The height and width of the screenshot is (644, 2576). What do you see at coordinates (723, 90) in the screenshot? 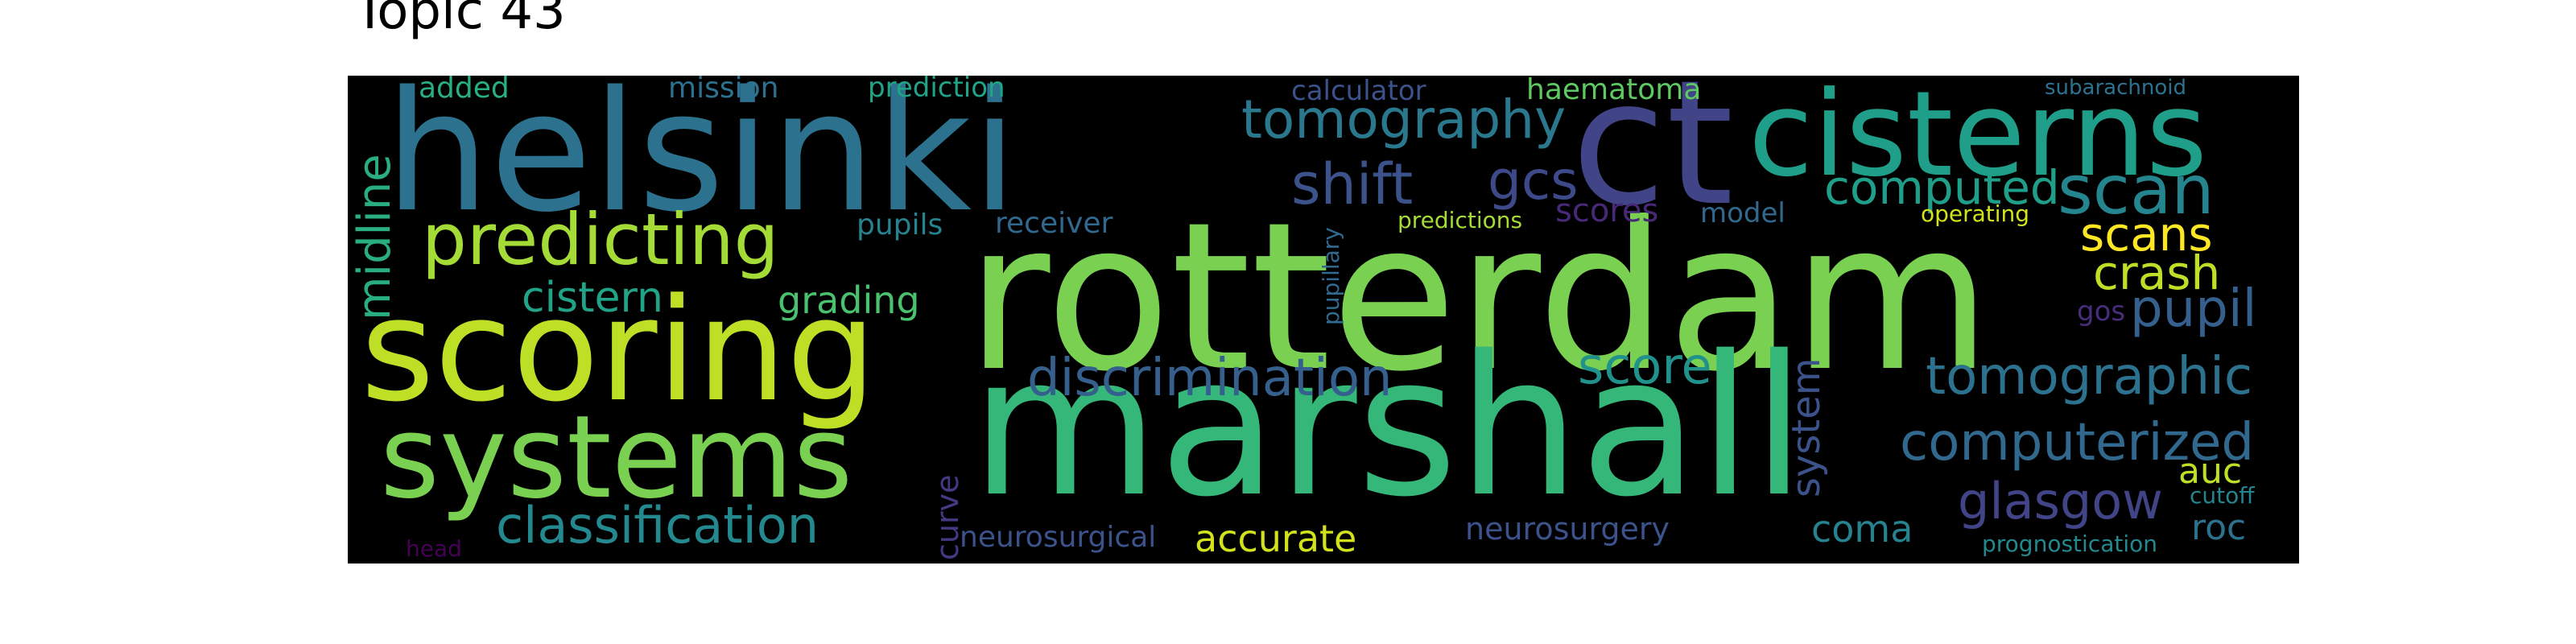
I see `word-mission: mission` at bounding box center [723, 90].